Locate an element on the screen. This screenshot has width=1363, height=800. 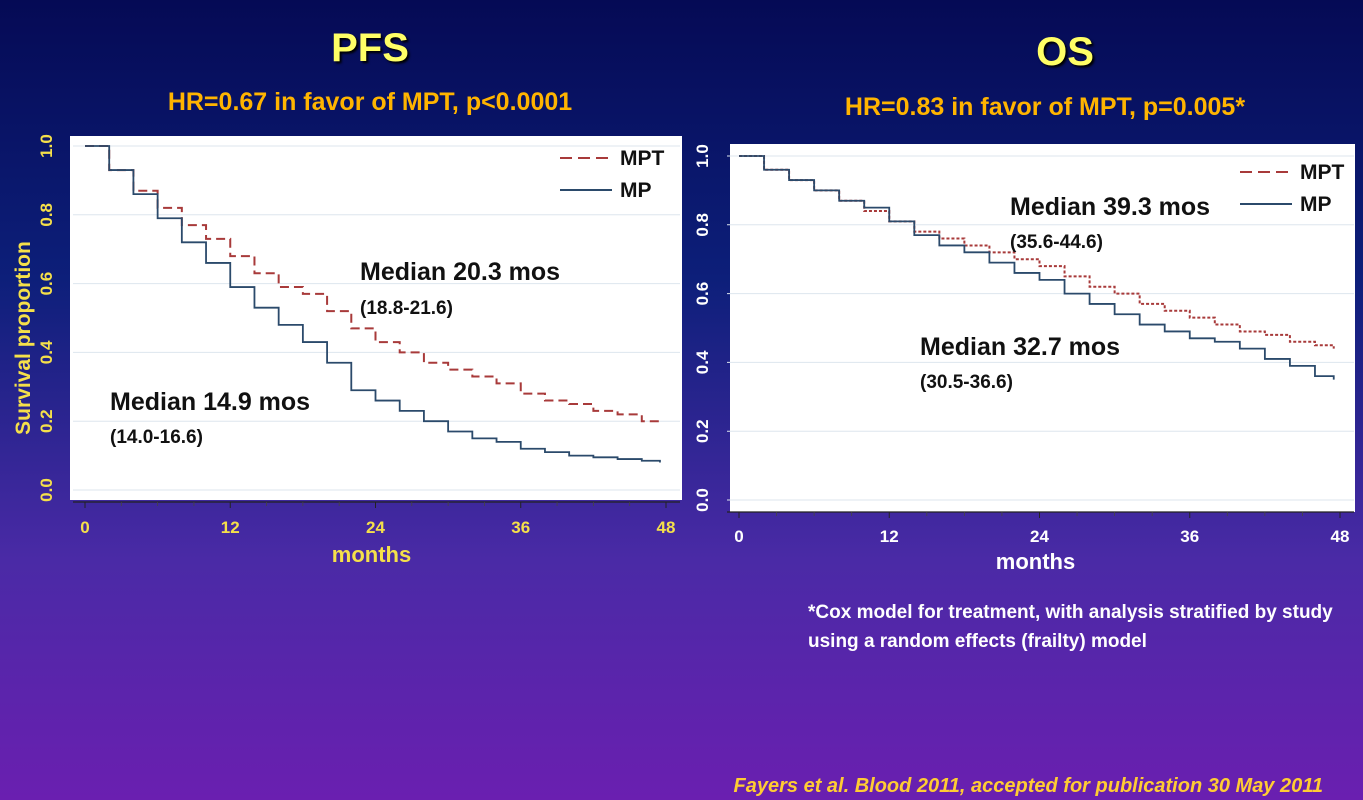
pfs-y-tick-label: 0.8 is located at coordinates (46, 215).